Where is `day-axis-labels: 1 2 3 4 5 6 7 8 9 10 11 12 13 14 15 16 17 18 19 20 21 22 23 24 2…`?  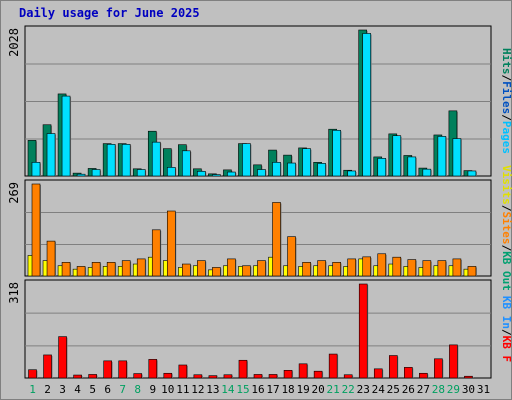 day-axis-labels: 1 2 3 4 5 6 7 8 9 10 11 12 13 14 15 16 17 18 19 20 21 22 23 24 2… is located at coordinates (259, 389).